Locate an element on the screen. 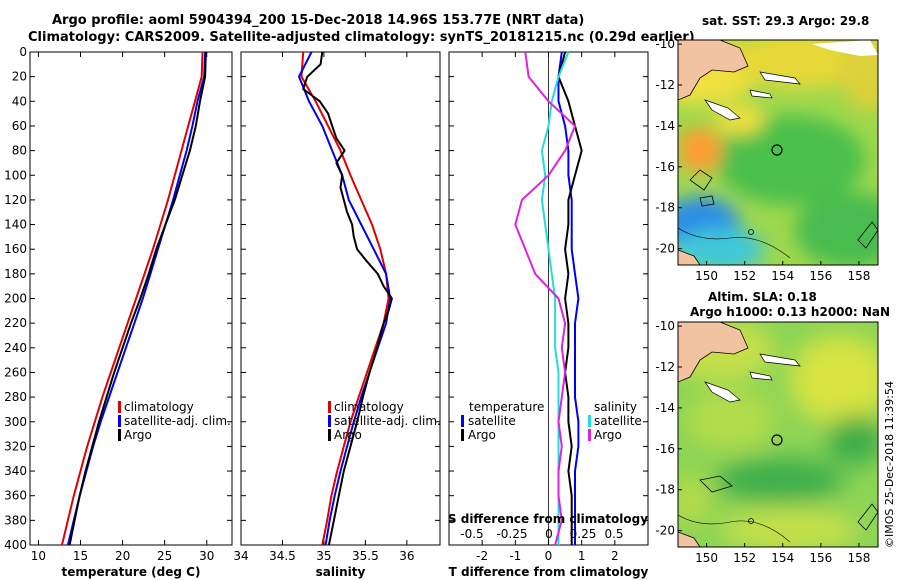 The image size is (900, 580). sst-map is located at coordinates (778, 152).